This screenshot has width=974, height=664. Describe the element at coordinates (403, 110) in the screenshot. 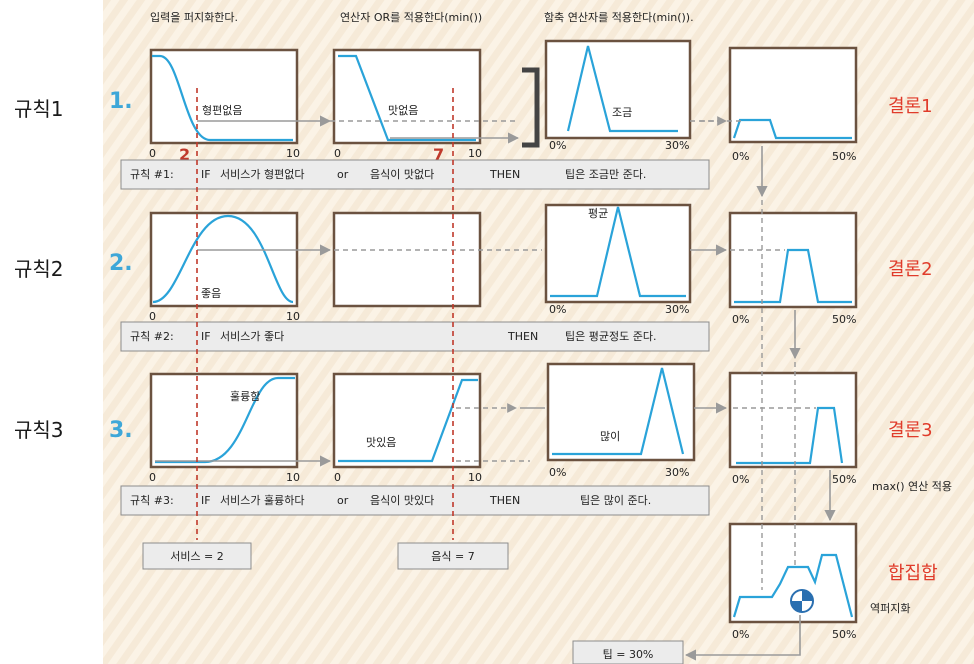

I see `food-rancid-label: 맛없음` at that location.